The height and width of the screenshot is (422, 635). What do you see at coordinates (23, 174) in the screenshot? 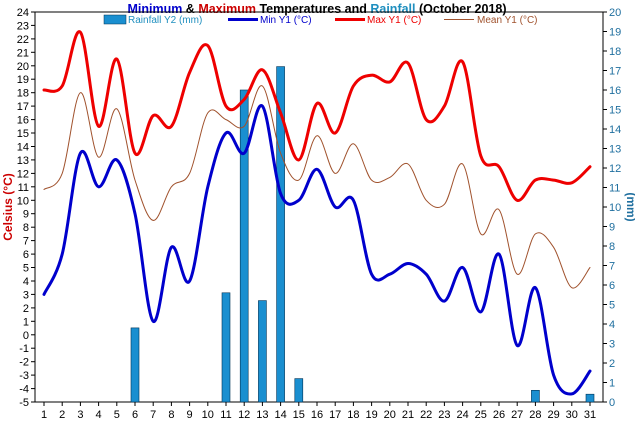
I see `left-tick-label: 12` at bounding box center [23, 174].